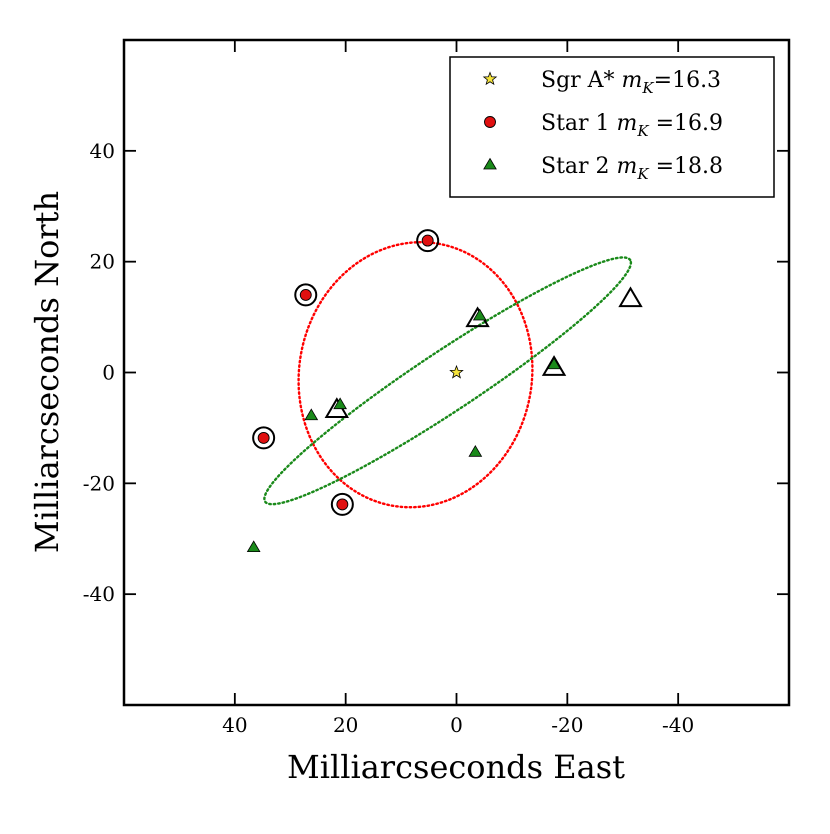 Image resolution: width=830 pixels, height=834 pixels. What do you see at coordinates (234, 725) in the screenshot?
I see `x-tick-label-1: 40` at bounding box center [234, 725].